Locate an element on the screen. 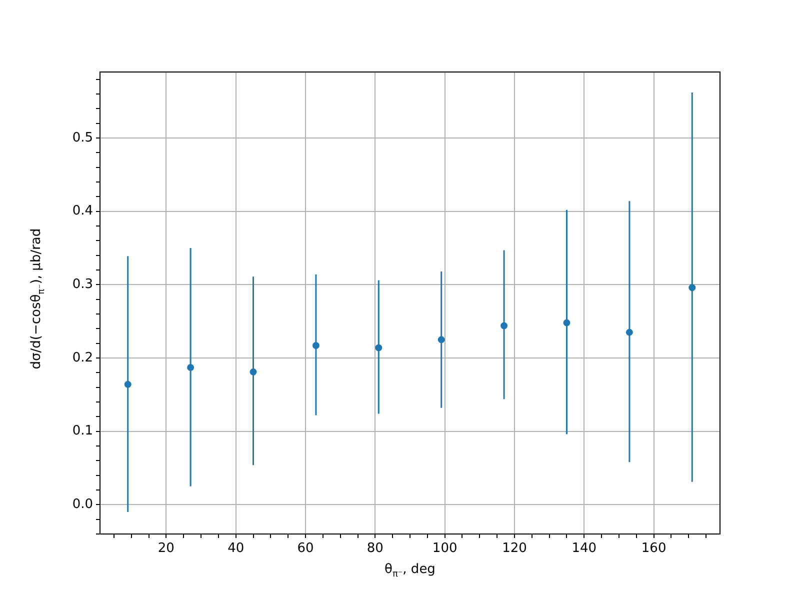 The height and width of the screenshot is (600, 800). y-tick-label: 0.1 is located at coordinates (82, 431).